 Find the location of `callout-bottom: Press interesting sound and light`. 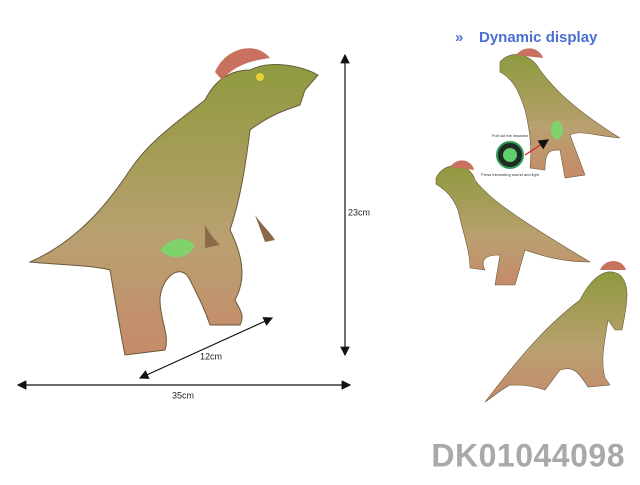

callout-bottom: Press interesting sound and light is located at coordinates (510, 174).